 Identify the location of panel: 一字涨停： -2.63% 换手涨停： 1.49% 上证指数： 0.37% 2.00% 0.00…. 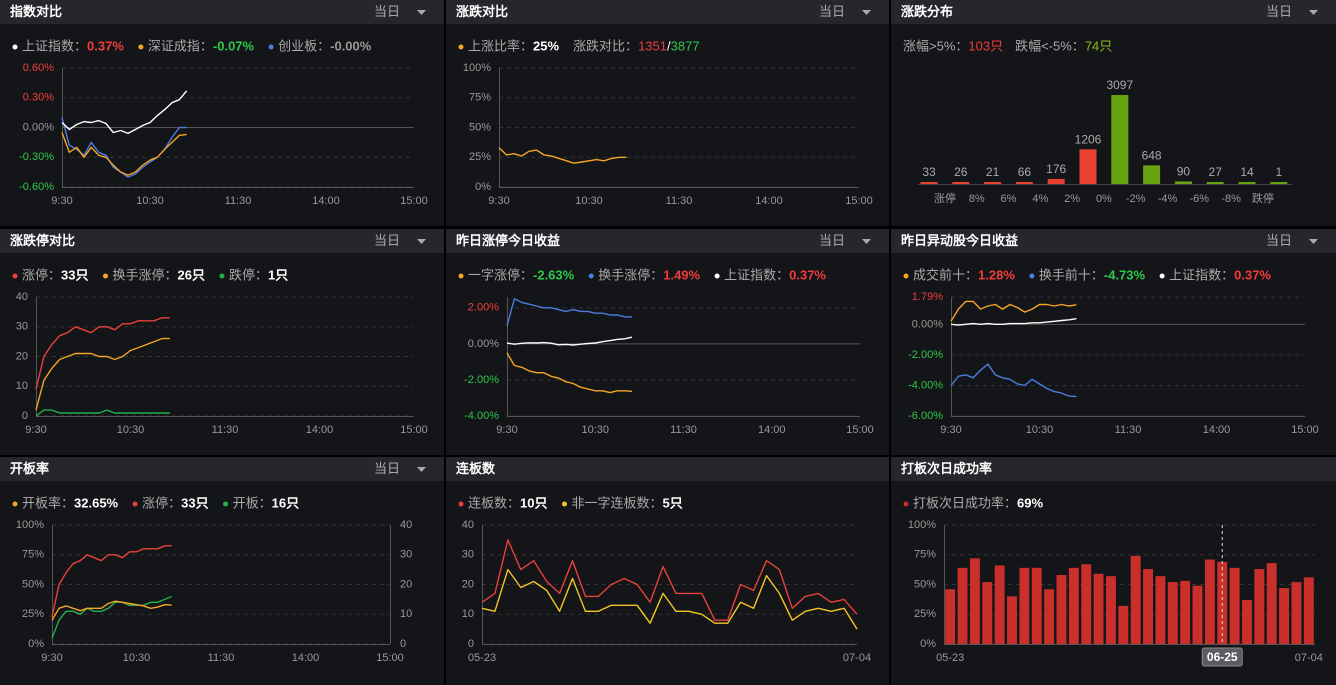
(667, 342).